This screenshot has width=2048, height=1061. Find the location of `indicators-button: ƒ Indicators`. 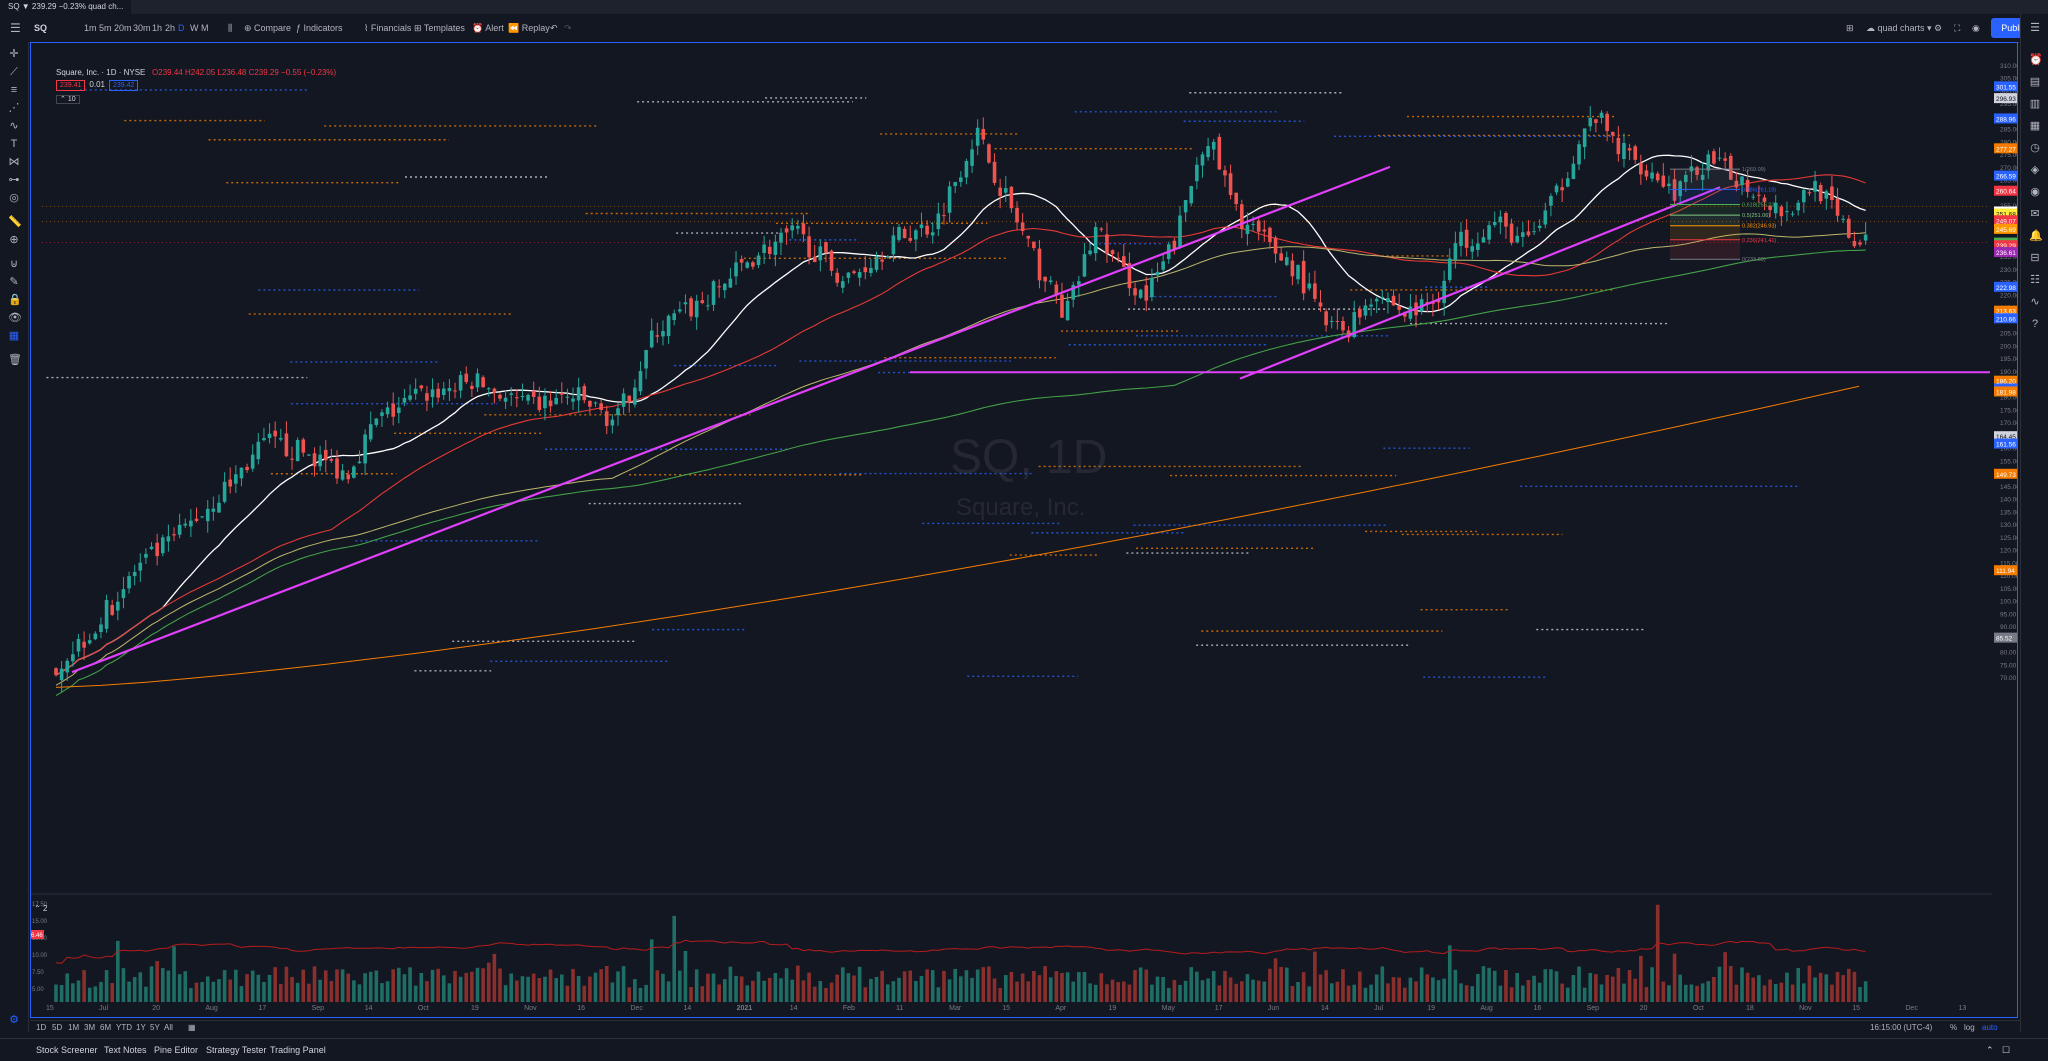

indicators-button: ƒ Indicators is located at coordinates (319, 28).